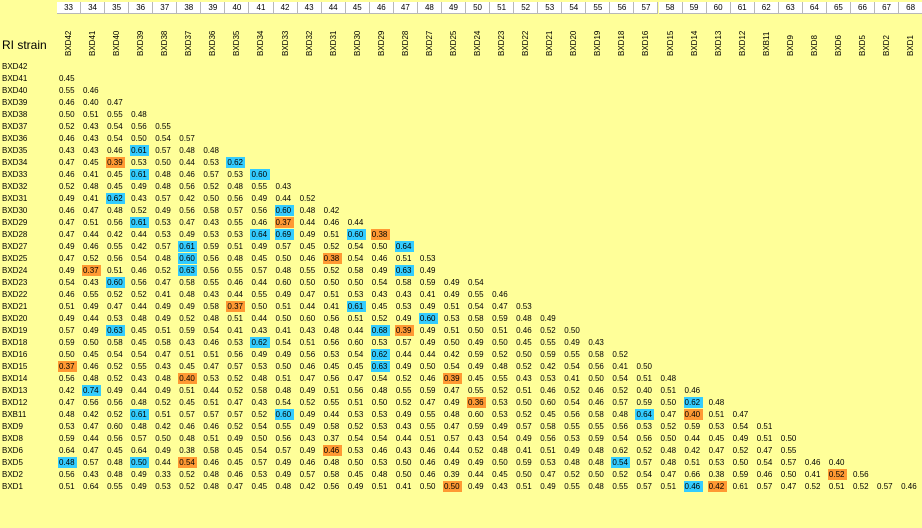 This screenshot has width=922, height=528. I want to click on column-strain-label: BXD14, so click(694, 43).